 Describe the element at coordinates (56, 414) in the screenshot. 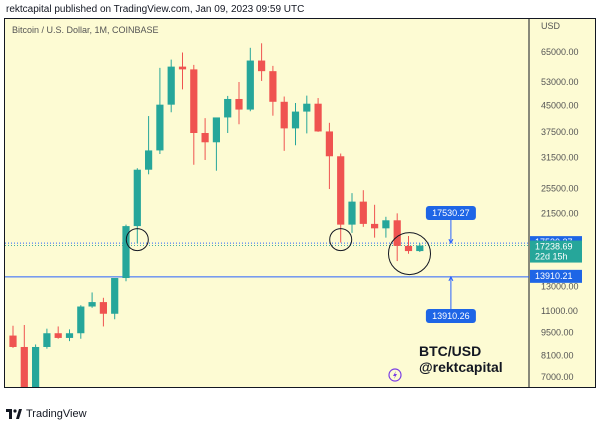

I see `footer-brand: TradingView` at that location.